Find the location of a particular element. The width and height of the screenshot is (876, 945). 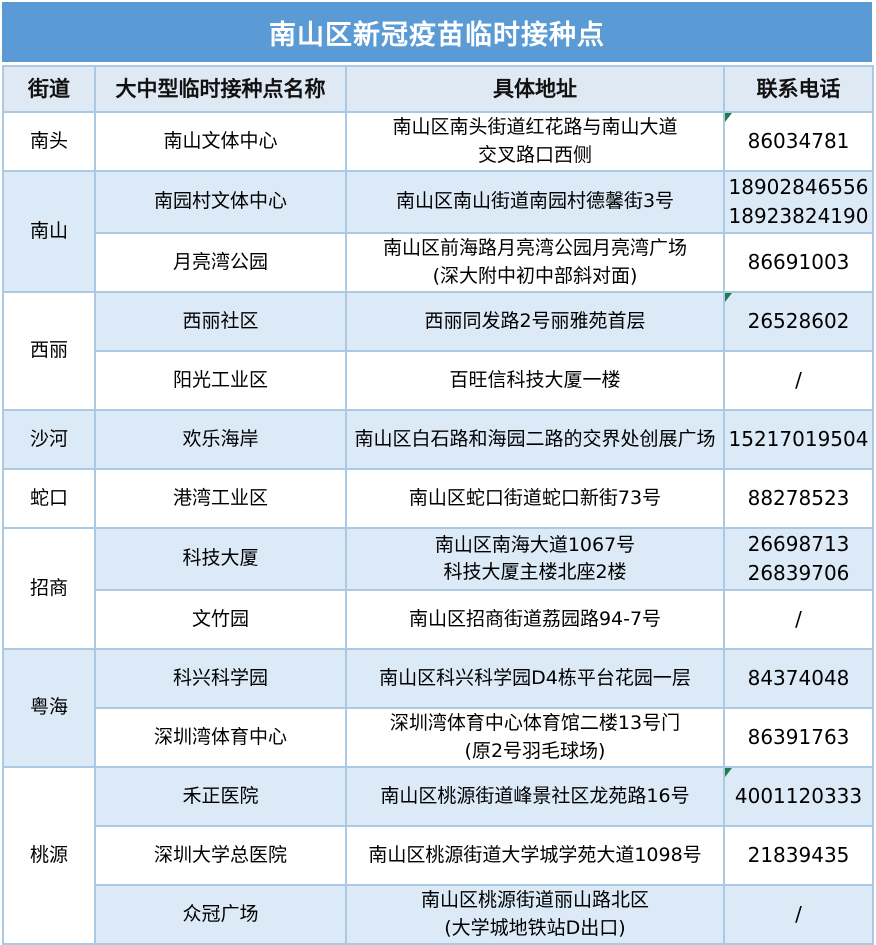

table-row: 粤海 科兴科学园 南山区科兴科学园D4栋平台花园一层 84374048 is located at coordinates (438, 708).